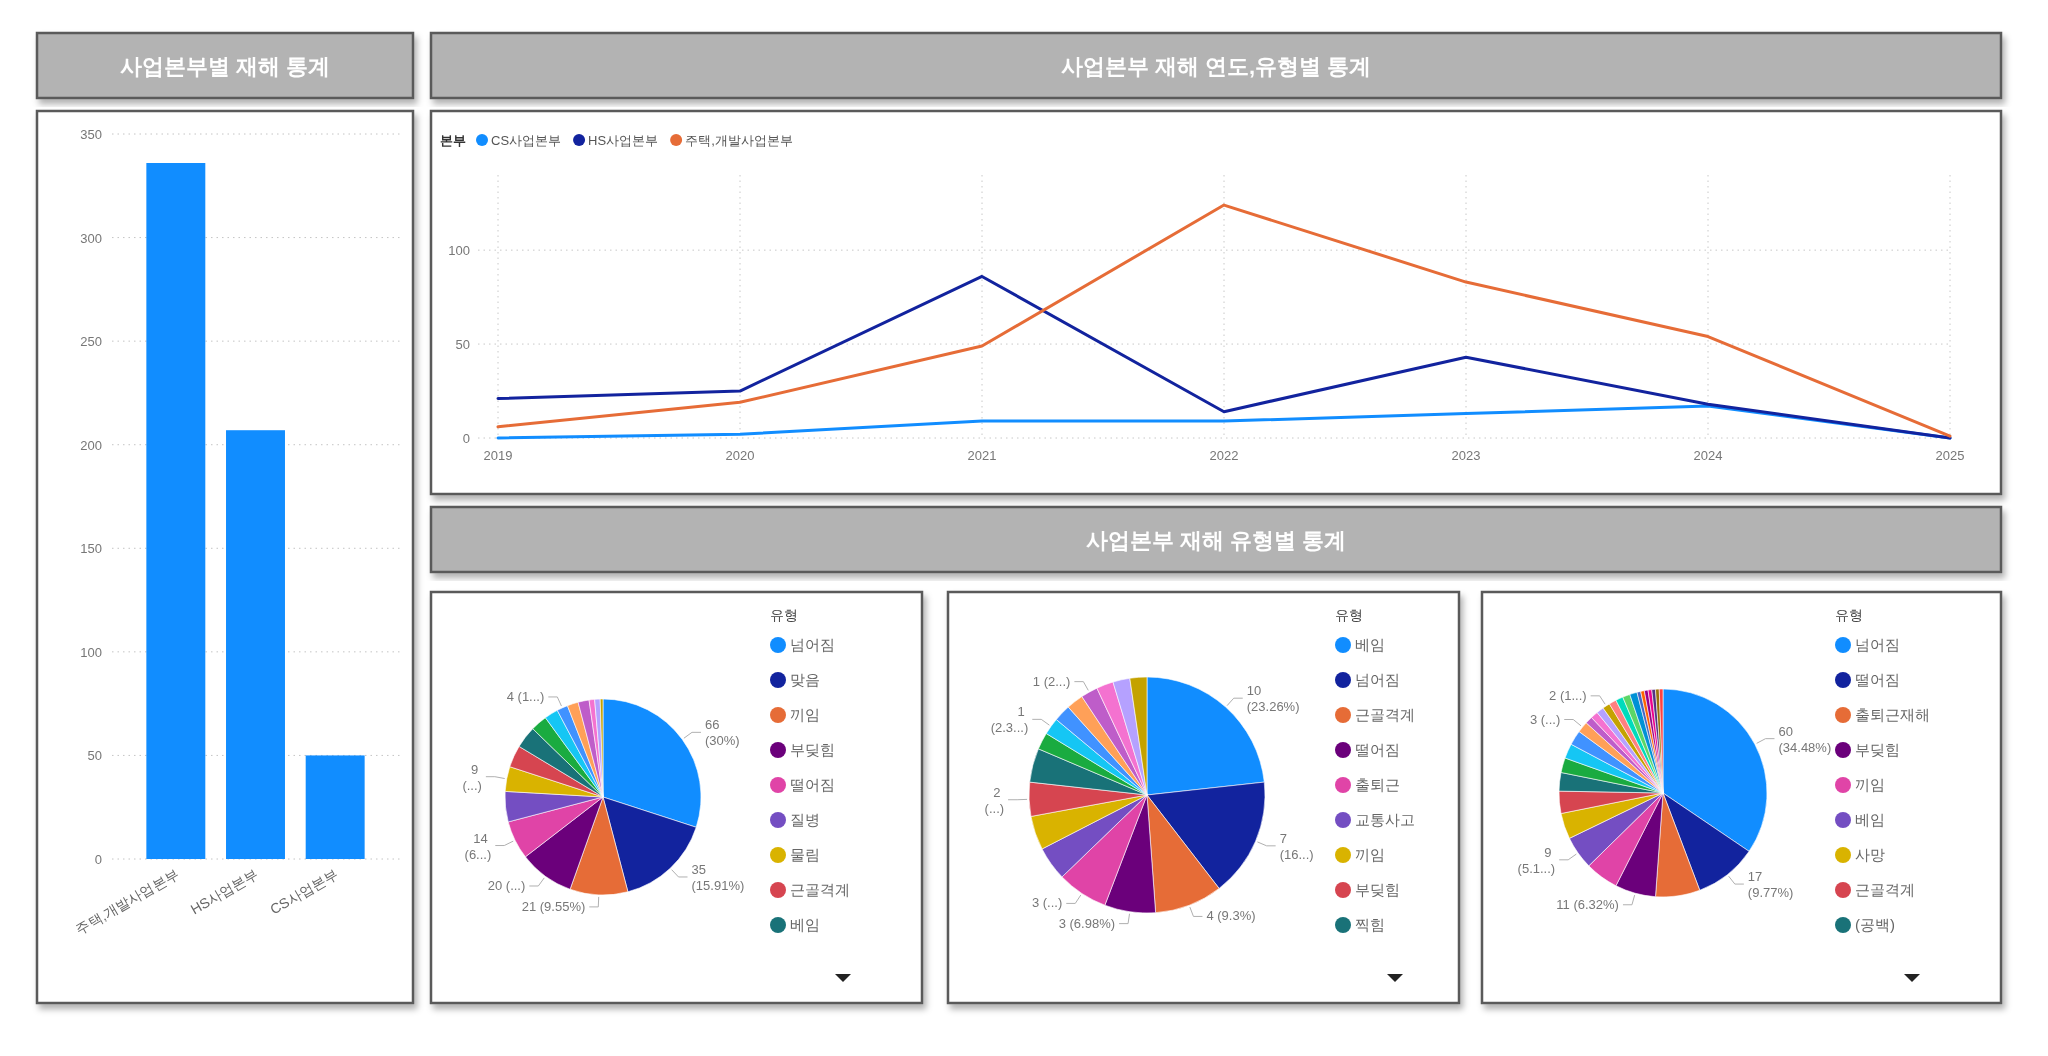  Describe the element at coordinates (1870, 854) in the screenshot. I see `legend-label: 사망` at that location.